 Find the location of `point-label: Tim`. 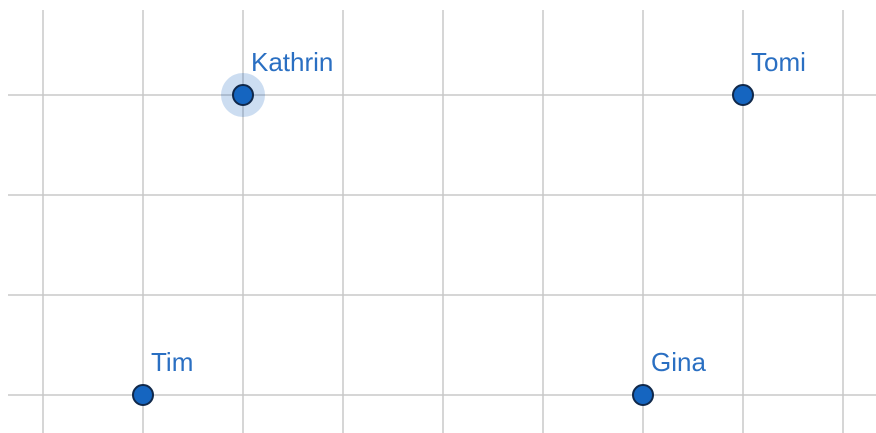

point-label: Tim is located at coordinates (172, 362).